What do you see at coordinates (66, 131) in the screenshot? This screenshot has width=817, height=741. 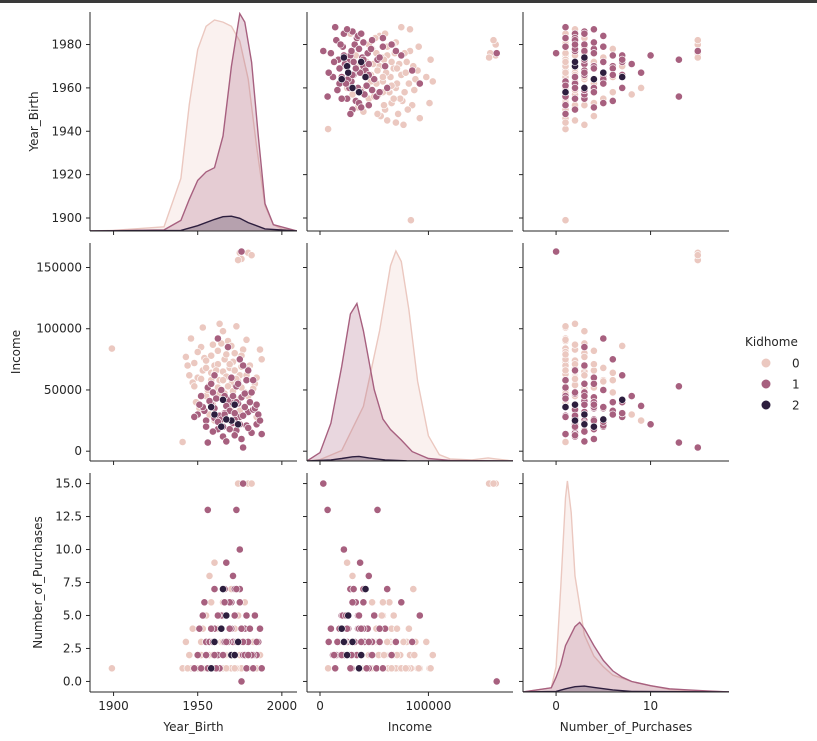 I see `y-tick-label: 1940` at bounding box center [66, 131].